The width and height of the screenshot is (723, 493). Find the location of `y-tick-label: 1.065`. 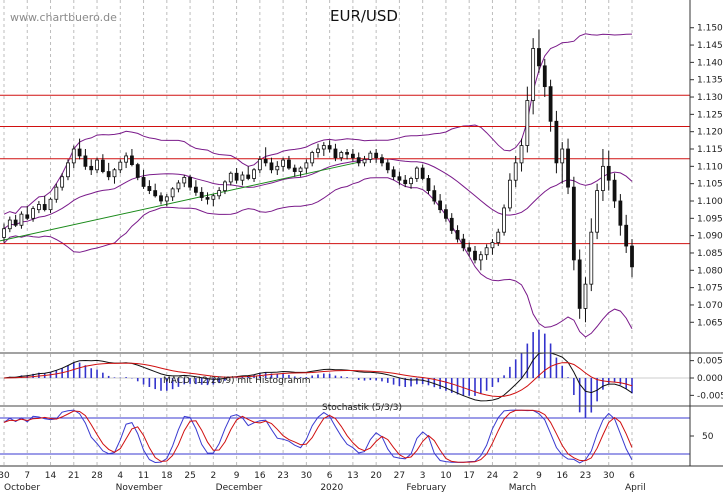

y-tick-label: 1.065 is located at coordinates (710, 323).